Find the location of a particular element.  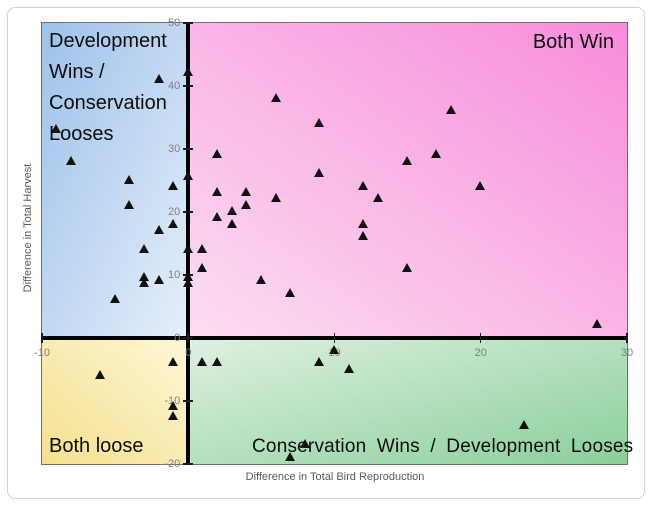

y-axis-tick-label: 50 is located at coordinates (174, 23).